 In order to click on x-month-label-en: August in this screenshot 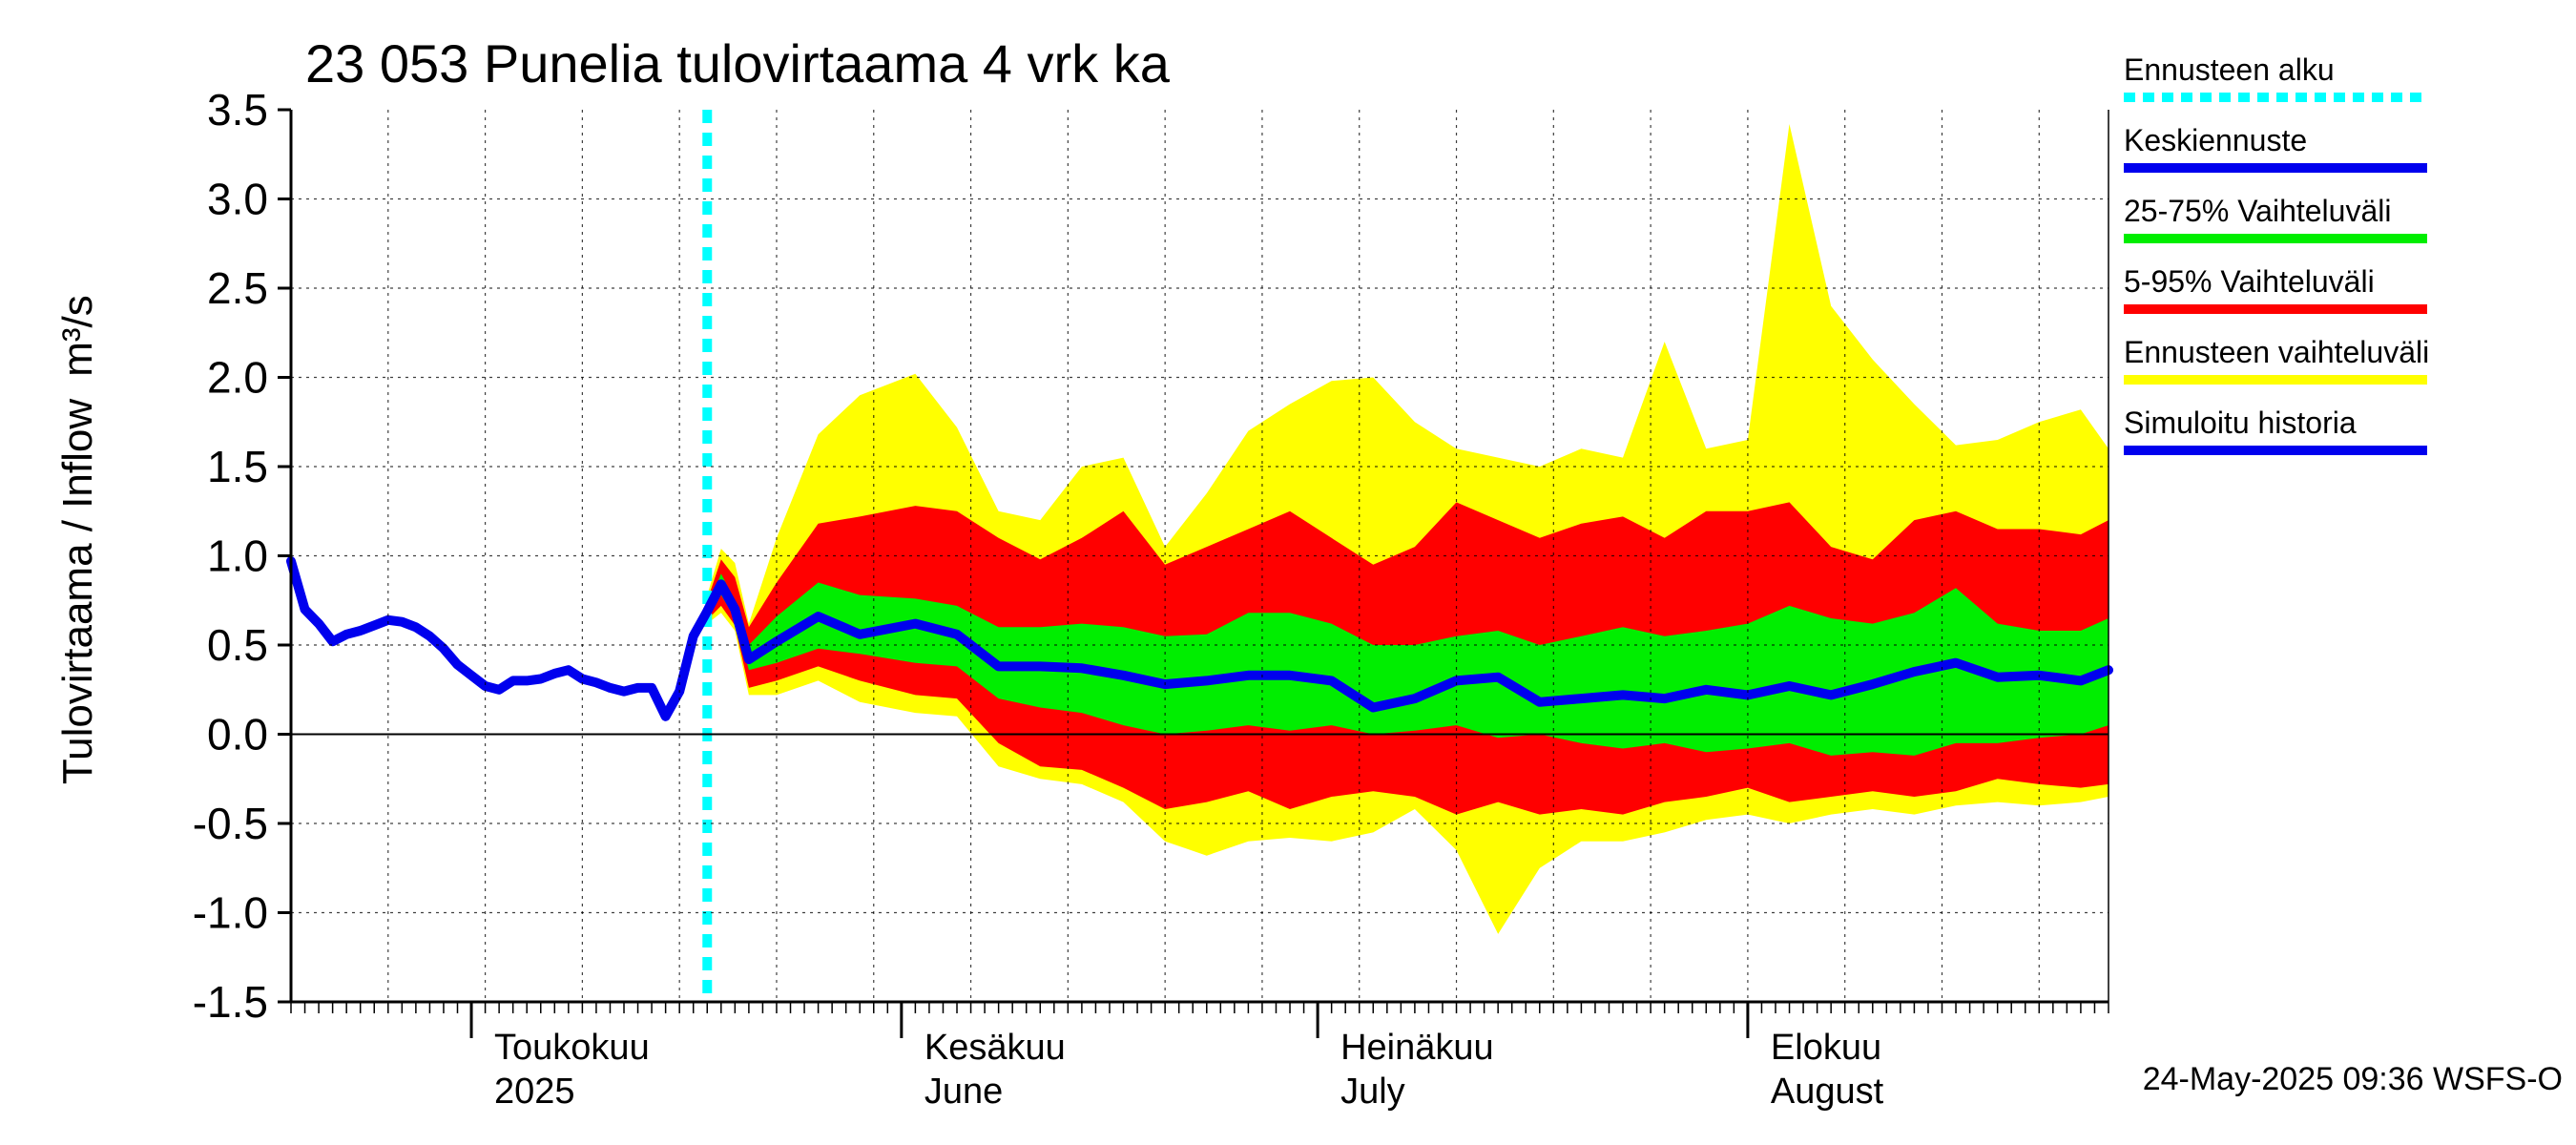, I will do `click(1827, 1092)`.